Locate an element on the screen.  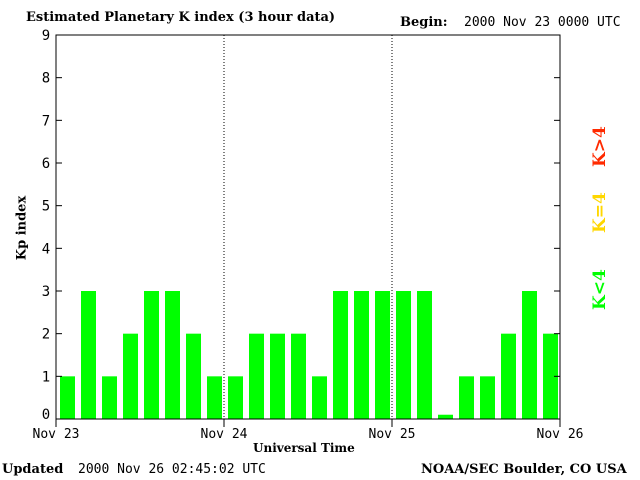
y-tick-label-2: 2 is located at coordinates (46, 335).